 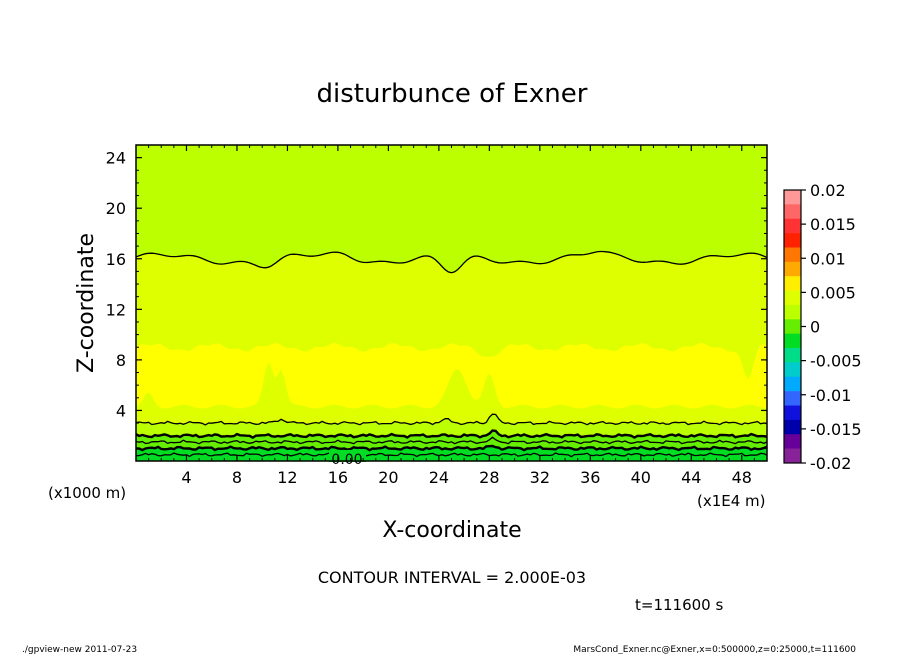 What do you see at coordinates (116, 158) in the screenshot?
I see `y-tick-label: 24` at bounding box center [116, 158].